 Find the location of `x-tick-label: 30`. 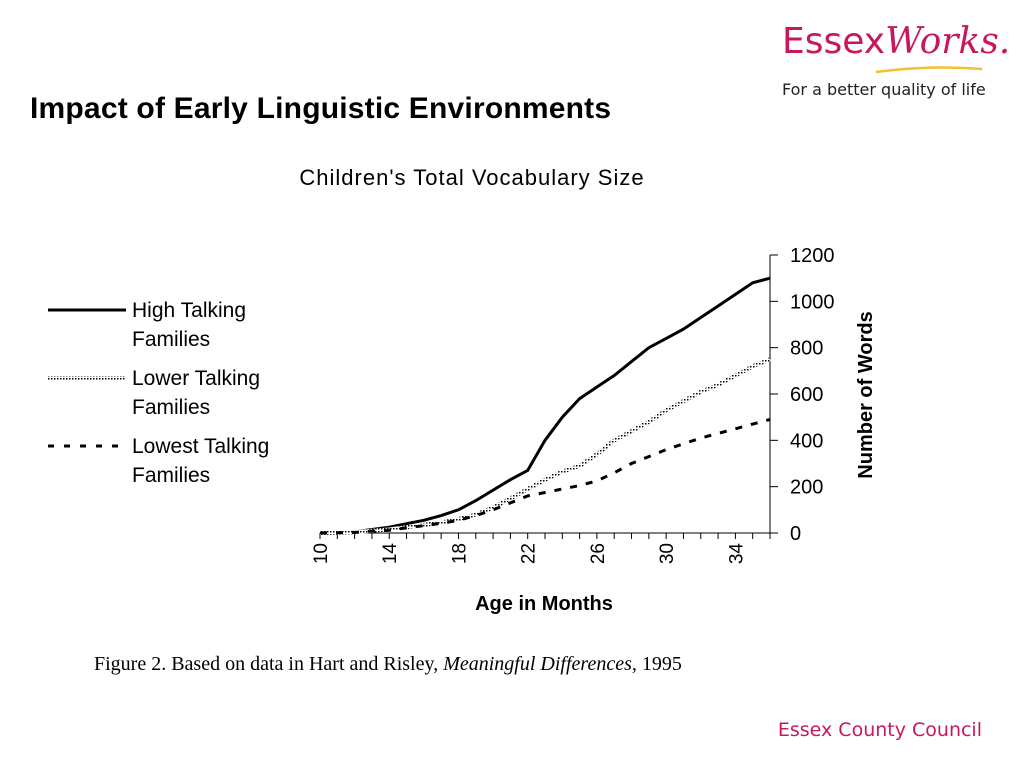

x-tick-label: 30 is located at coordinates (667, 553).